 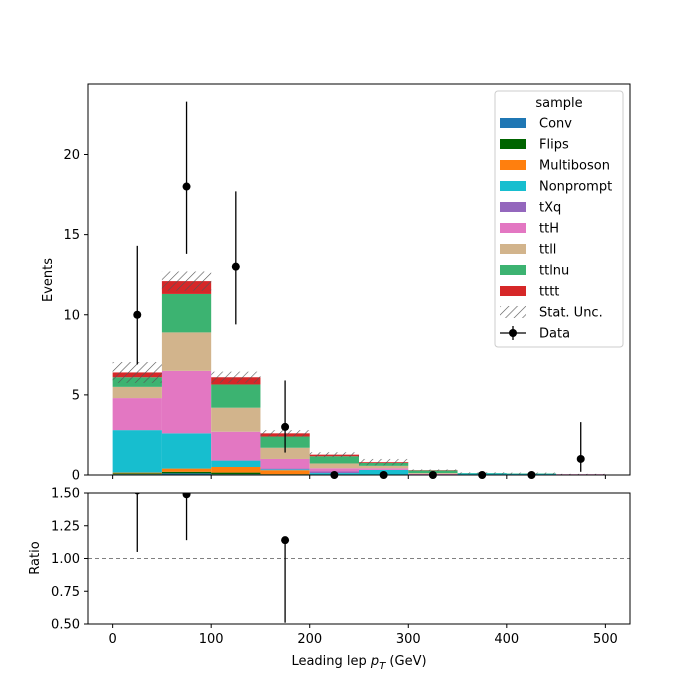 I want to click on legend-label: tttt, so click(x=549, y=292).